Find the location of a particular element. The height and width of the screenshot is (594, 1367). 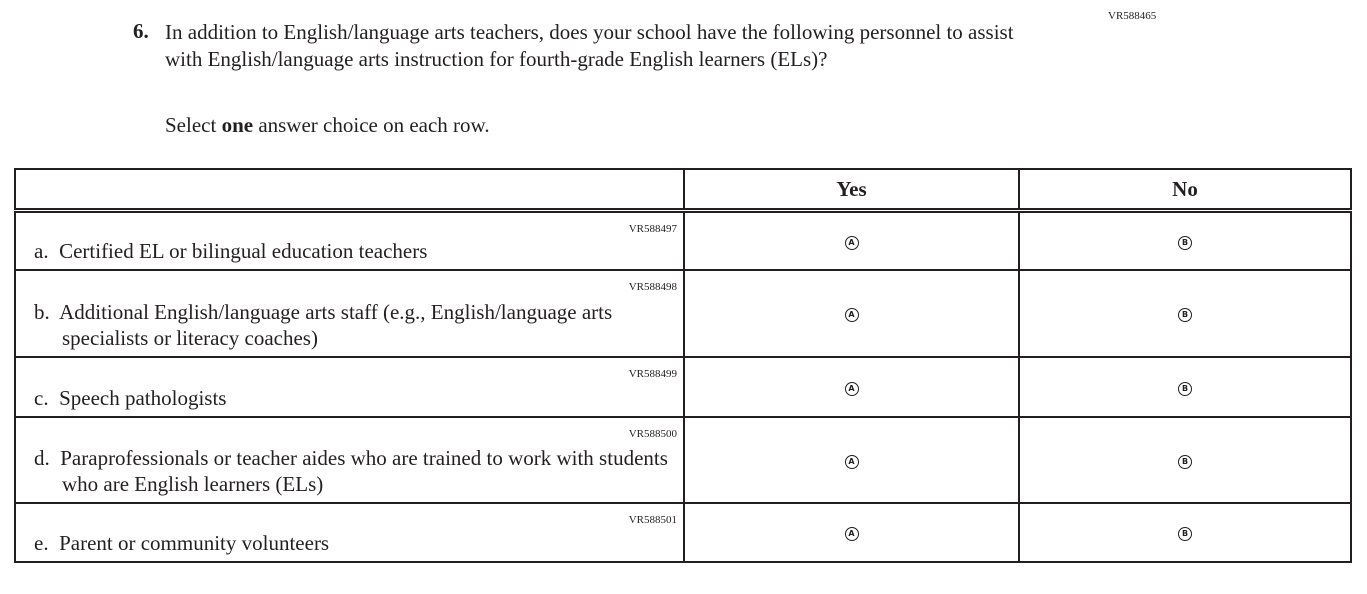

instruction: Select one answer choice on each row. is located at coordinates (327, 125).